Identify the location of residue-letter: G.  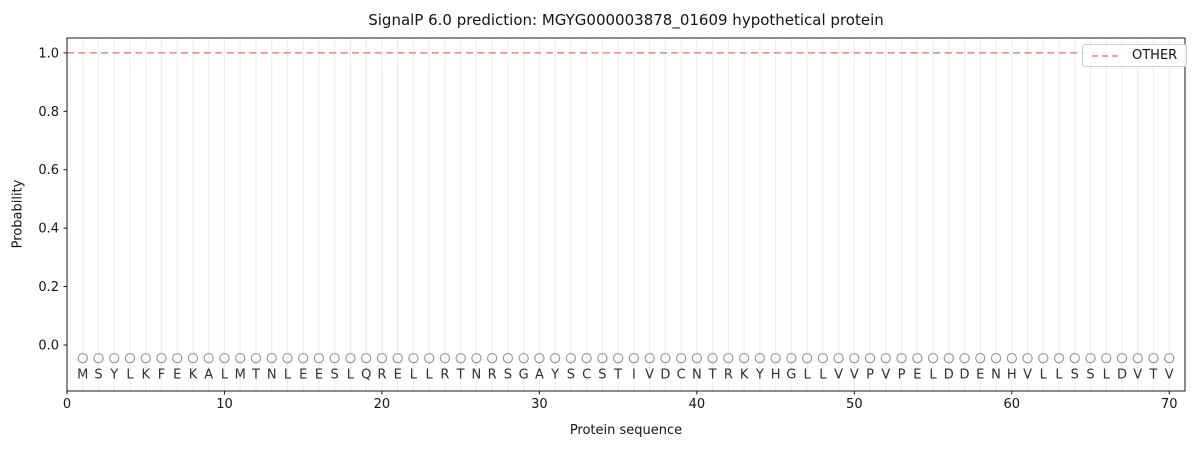
(791, 375).